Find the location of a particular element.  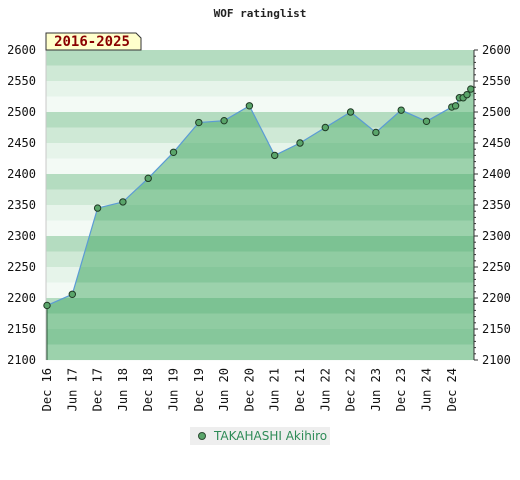

y-tick-label-right: 2150 is located at coordinates (496, 329).